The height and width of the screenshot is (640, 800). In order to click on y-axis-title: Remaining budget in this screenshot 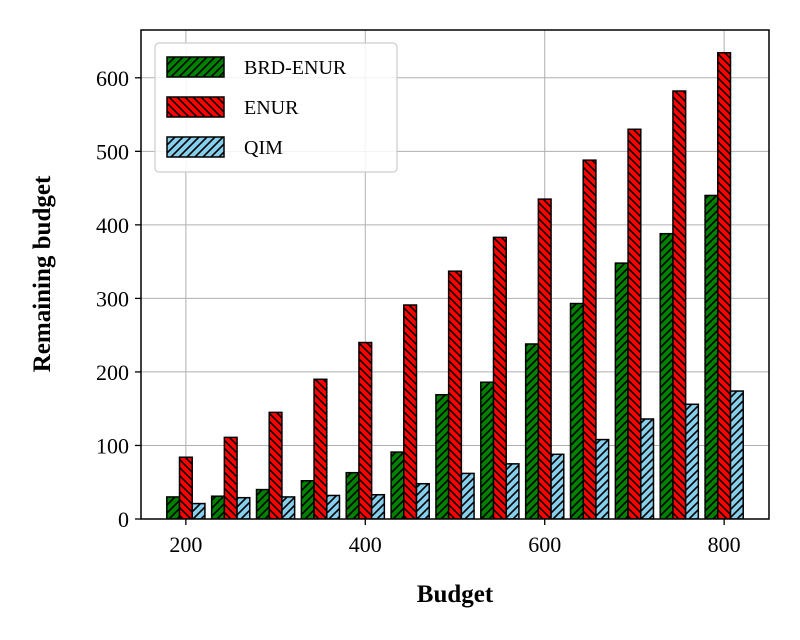, I will do `click(42, 273)`.